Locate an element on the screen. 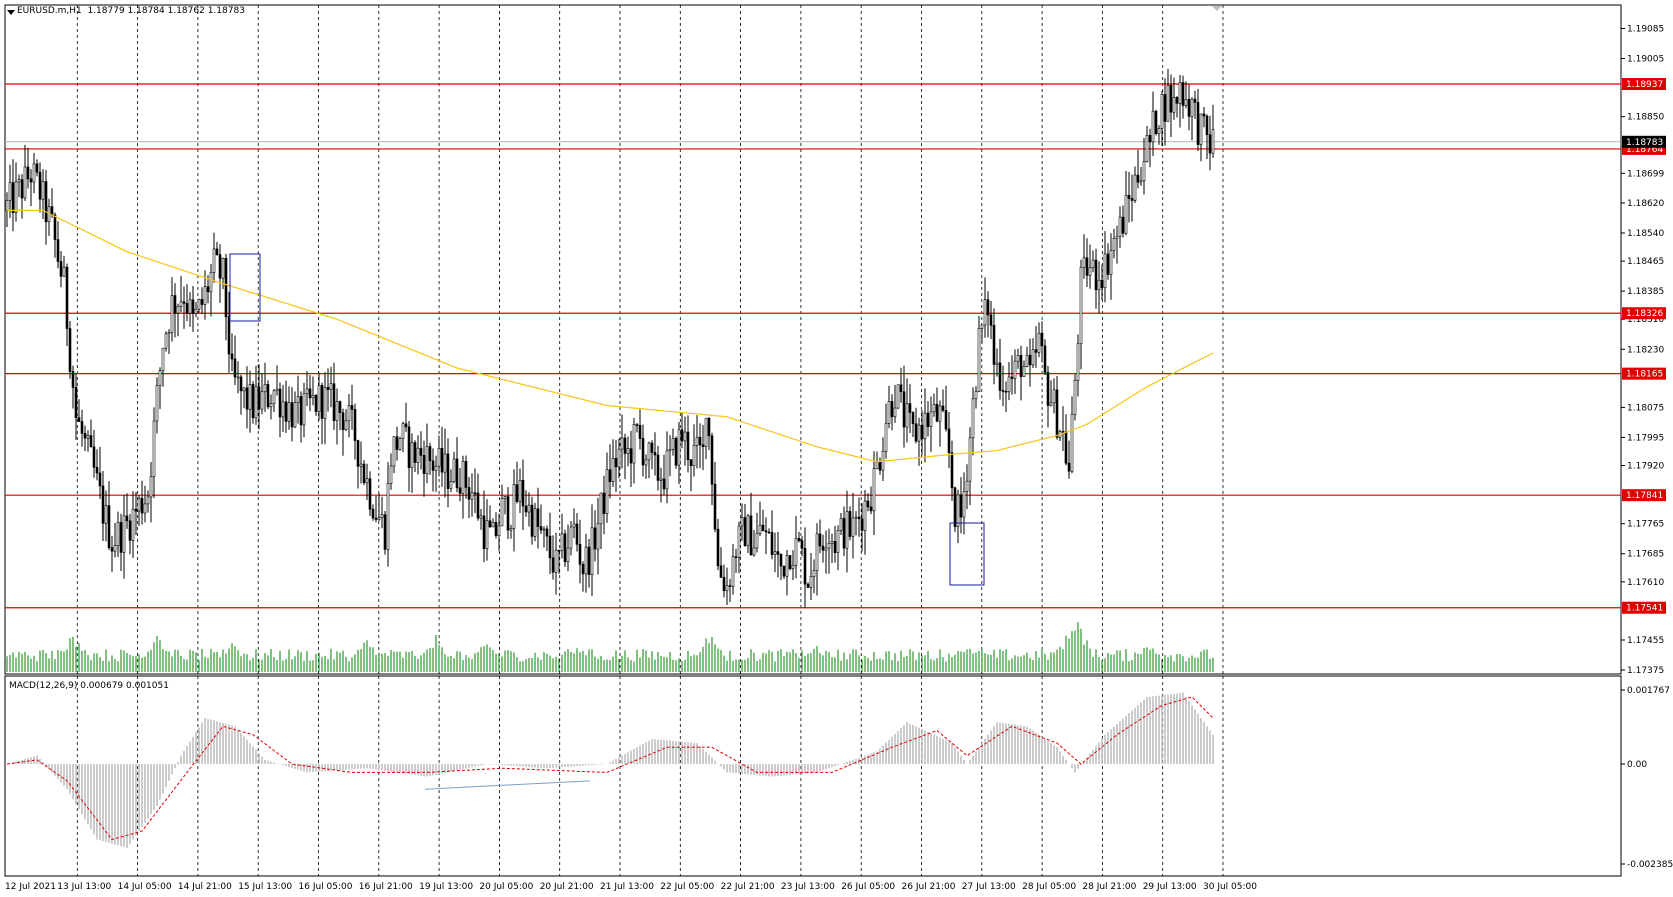 This screenshot has width=1673, height=897. x-tick-label: 26 Jul 05:00 is located at coordinates (868, 887).